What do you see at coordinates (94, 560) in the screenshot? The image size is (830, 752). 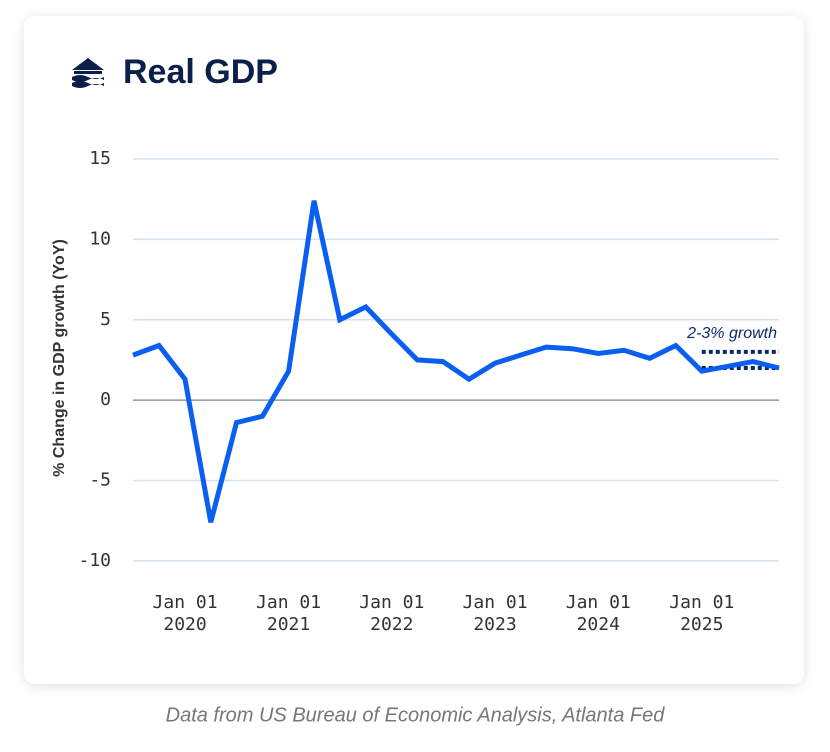 I see `y-tick-label: -10` at bounding box center [94, 560].